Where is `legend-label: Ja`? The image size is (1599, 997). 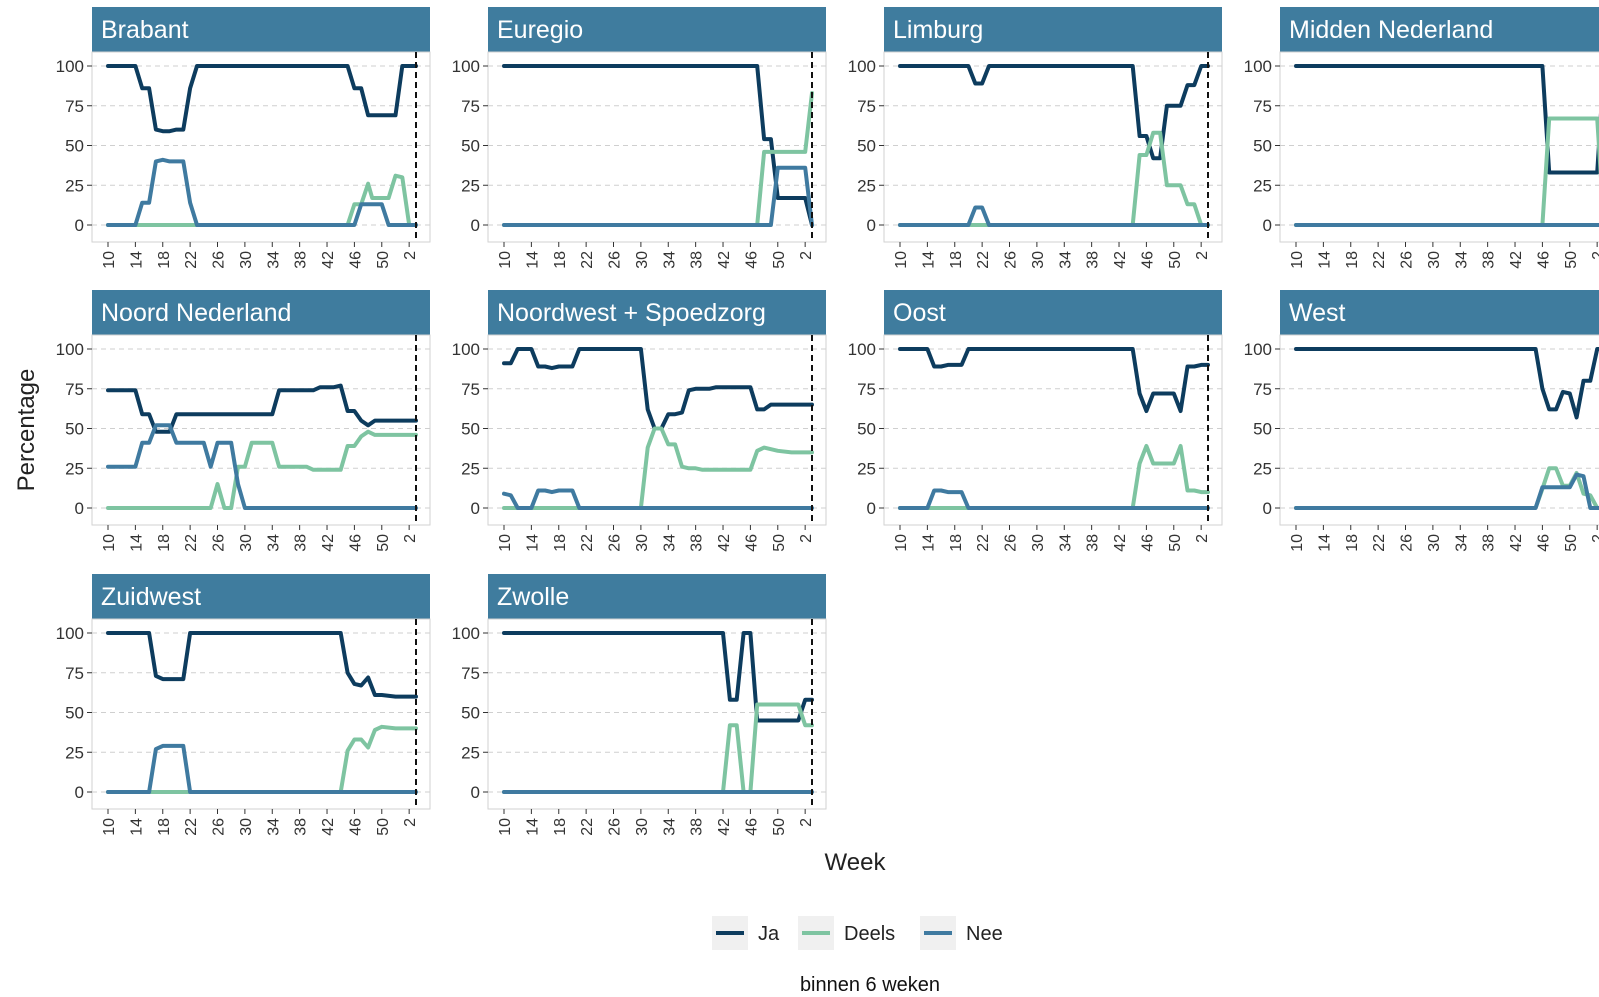
legend-label: Ja is located at coordinates (769, 934).